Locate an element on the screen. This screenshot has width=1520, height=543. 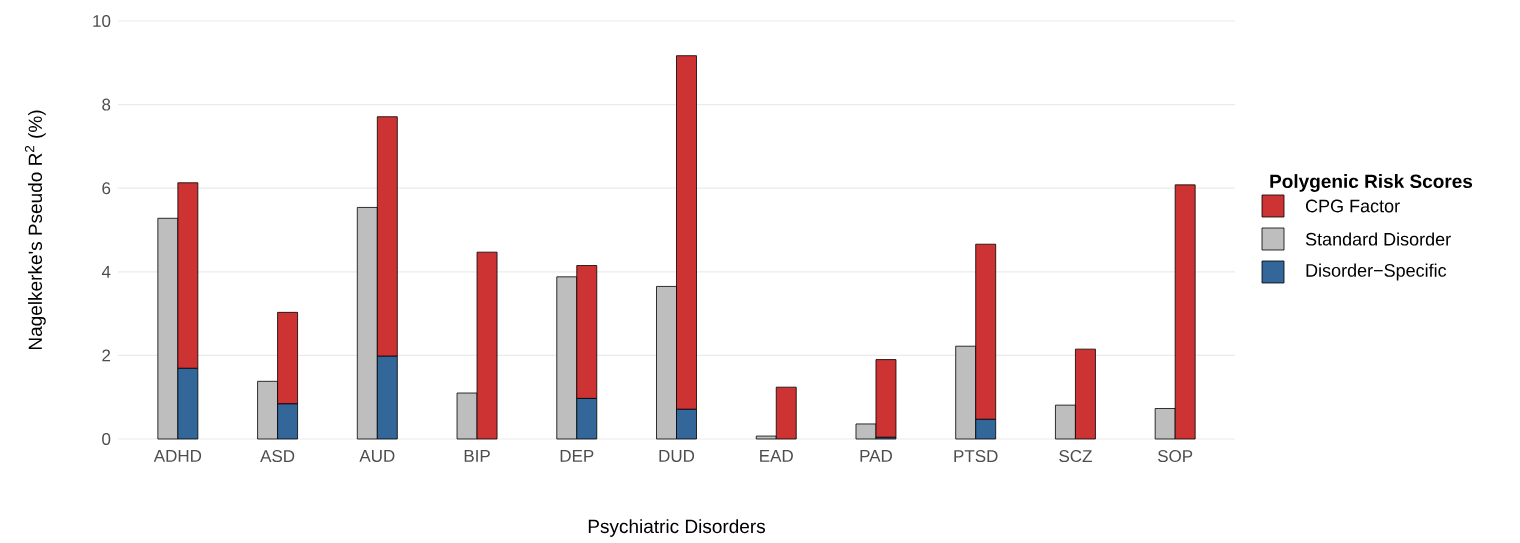
y-tick-label: 8 is located at coordinates (106, 104).